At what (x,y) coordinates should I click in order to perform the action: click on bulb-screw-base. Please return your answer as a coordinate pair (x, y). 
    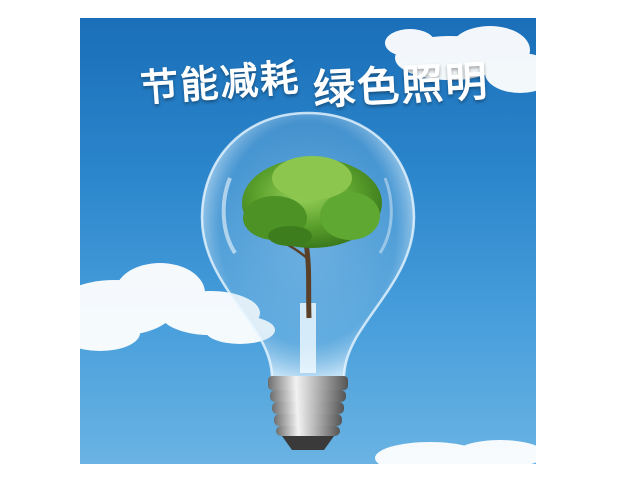
    Looking at the image, I should click on (308, 413).